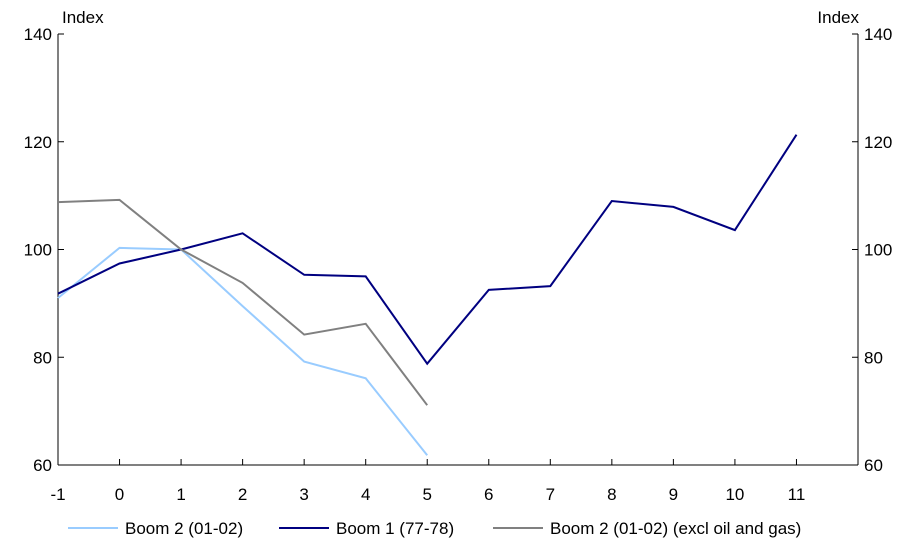  I want to click on x-tick-label: 7, so click(550, 494).